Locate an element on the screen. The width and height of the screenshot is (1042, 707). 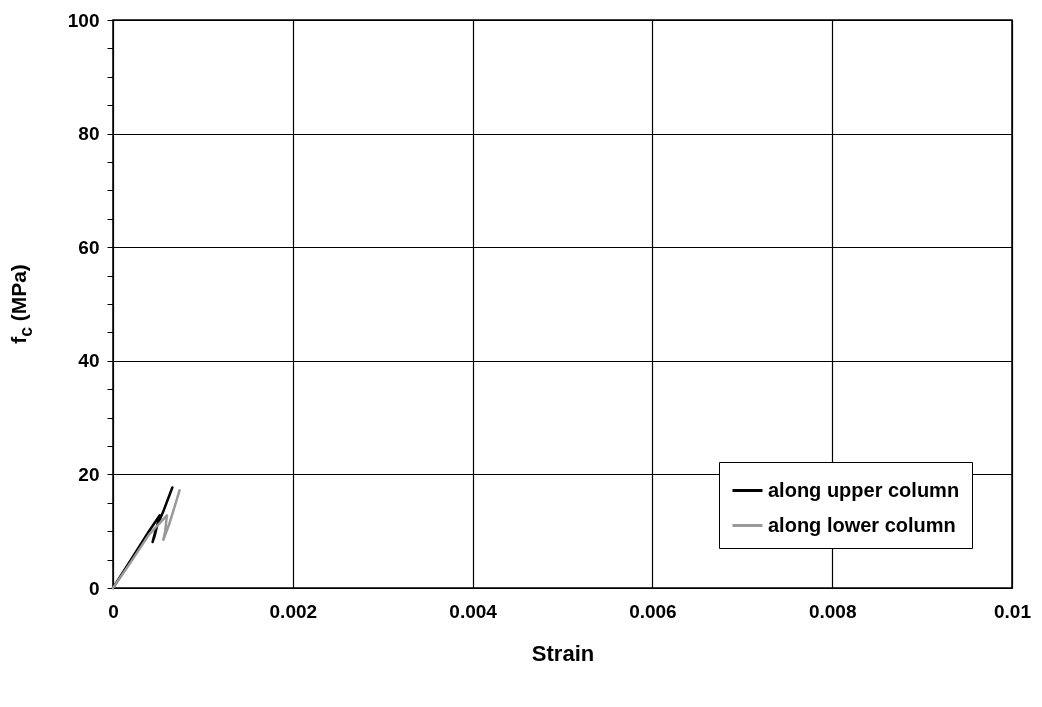
y-tick-label: 0 is located at coordinates (94, 588).